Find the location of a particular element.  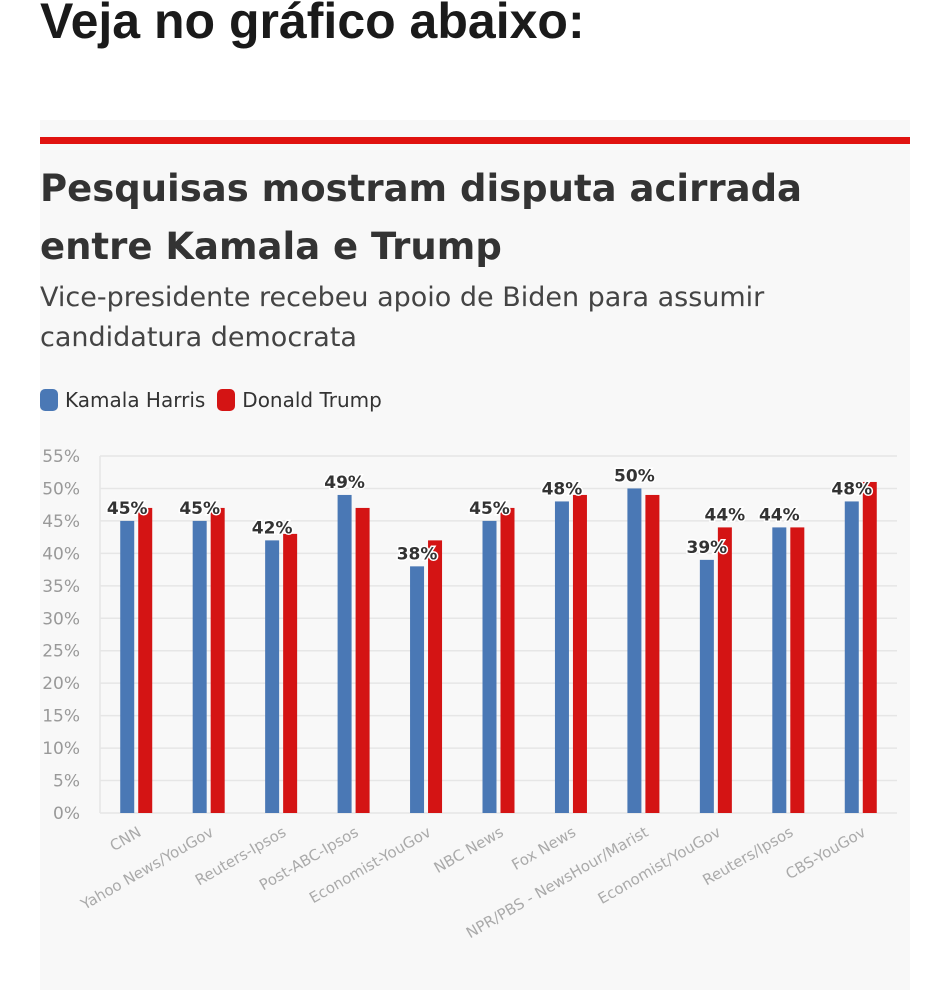

y-tick-label: 25% is located at coordinates (61, 652).